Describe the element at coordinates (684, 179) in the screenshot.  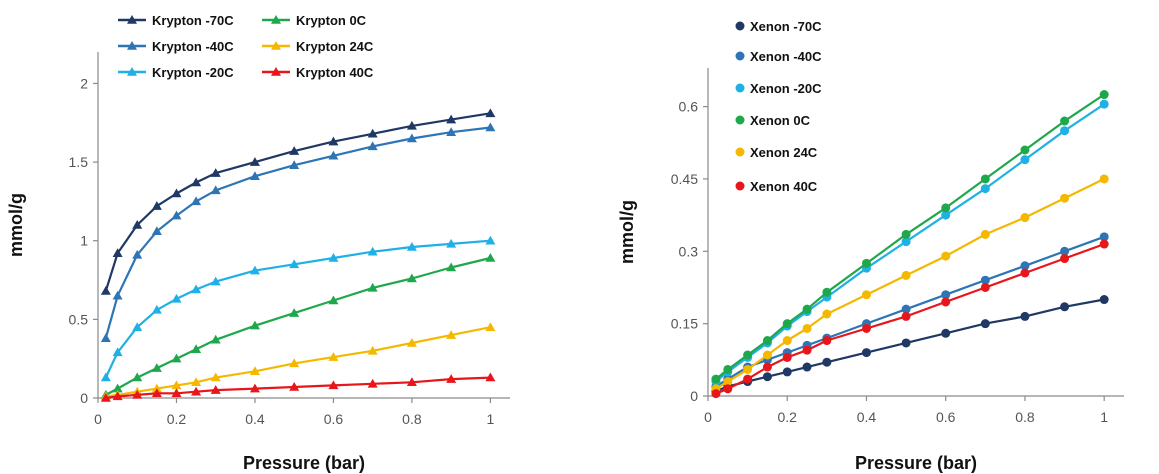
I see `y-tick-label: 0.45` at that location.